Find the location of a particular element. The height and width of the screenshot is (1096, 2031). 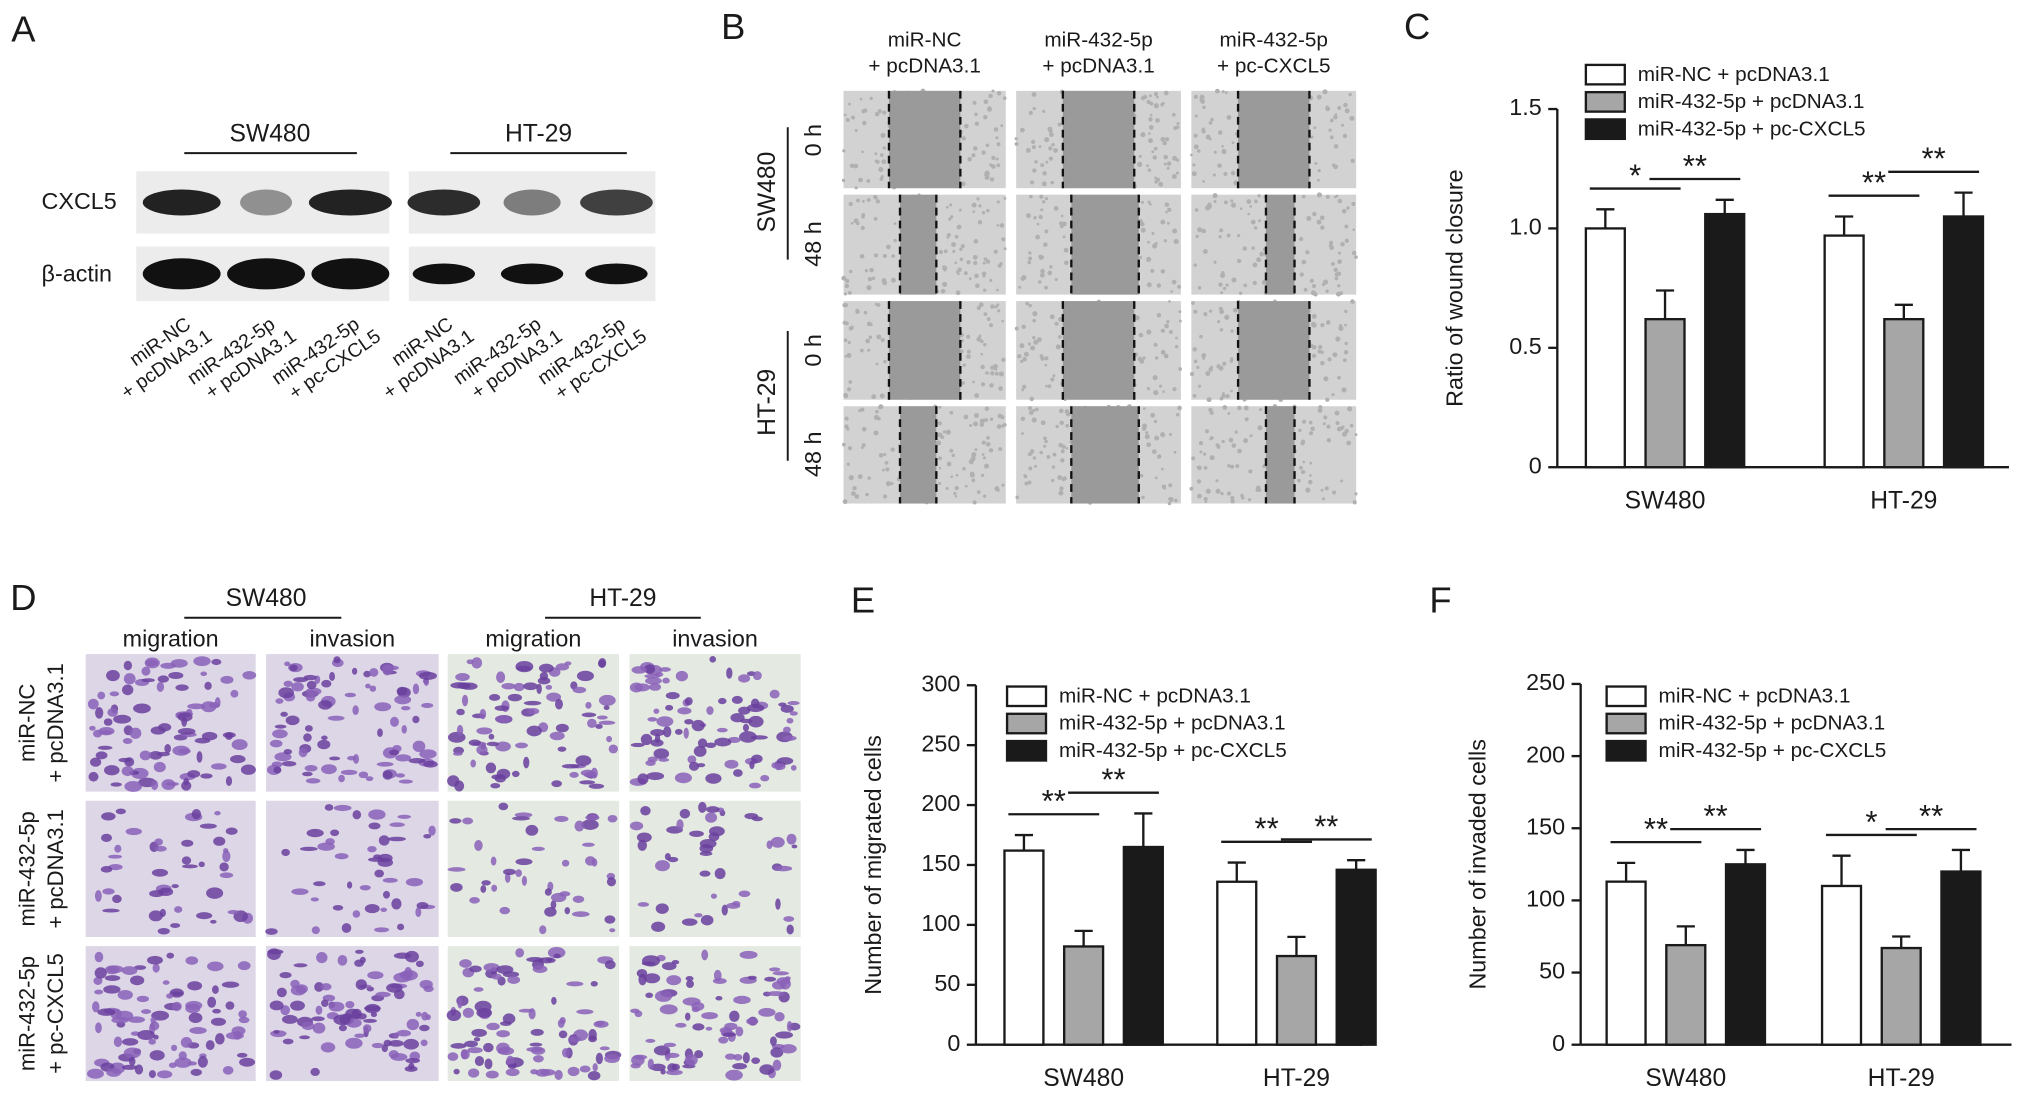

time-label: 0 h is located at coordinates (813, 350).